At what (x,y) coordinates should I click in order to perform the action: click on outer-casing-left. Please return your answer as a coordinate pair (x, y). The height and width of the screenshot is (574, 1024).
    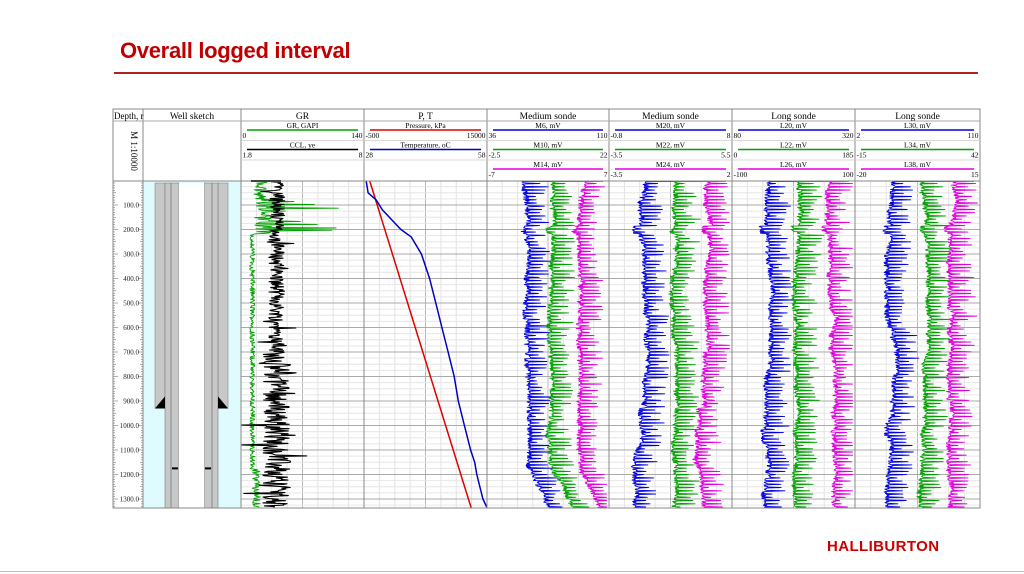
    Looking at the image, I should click on (160, 295).